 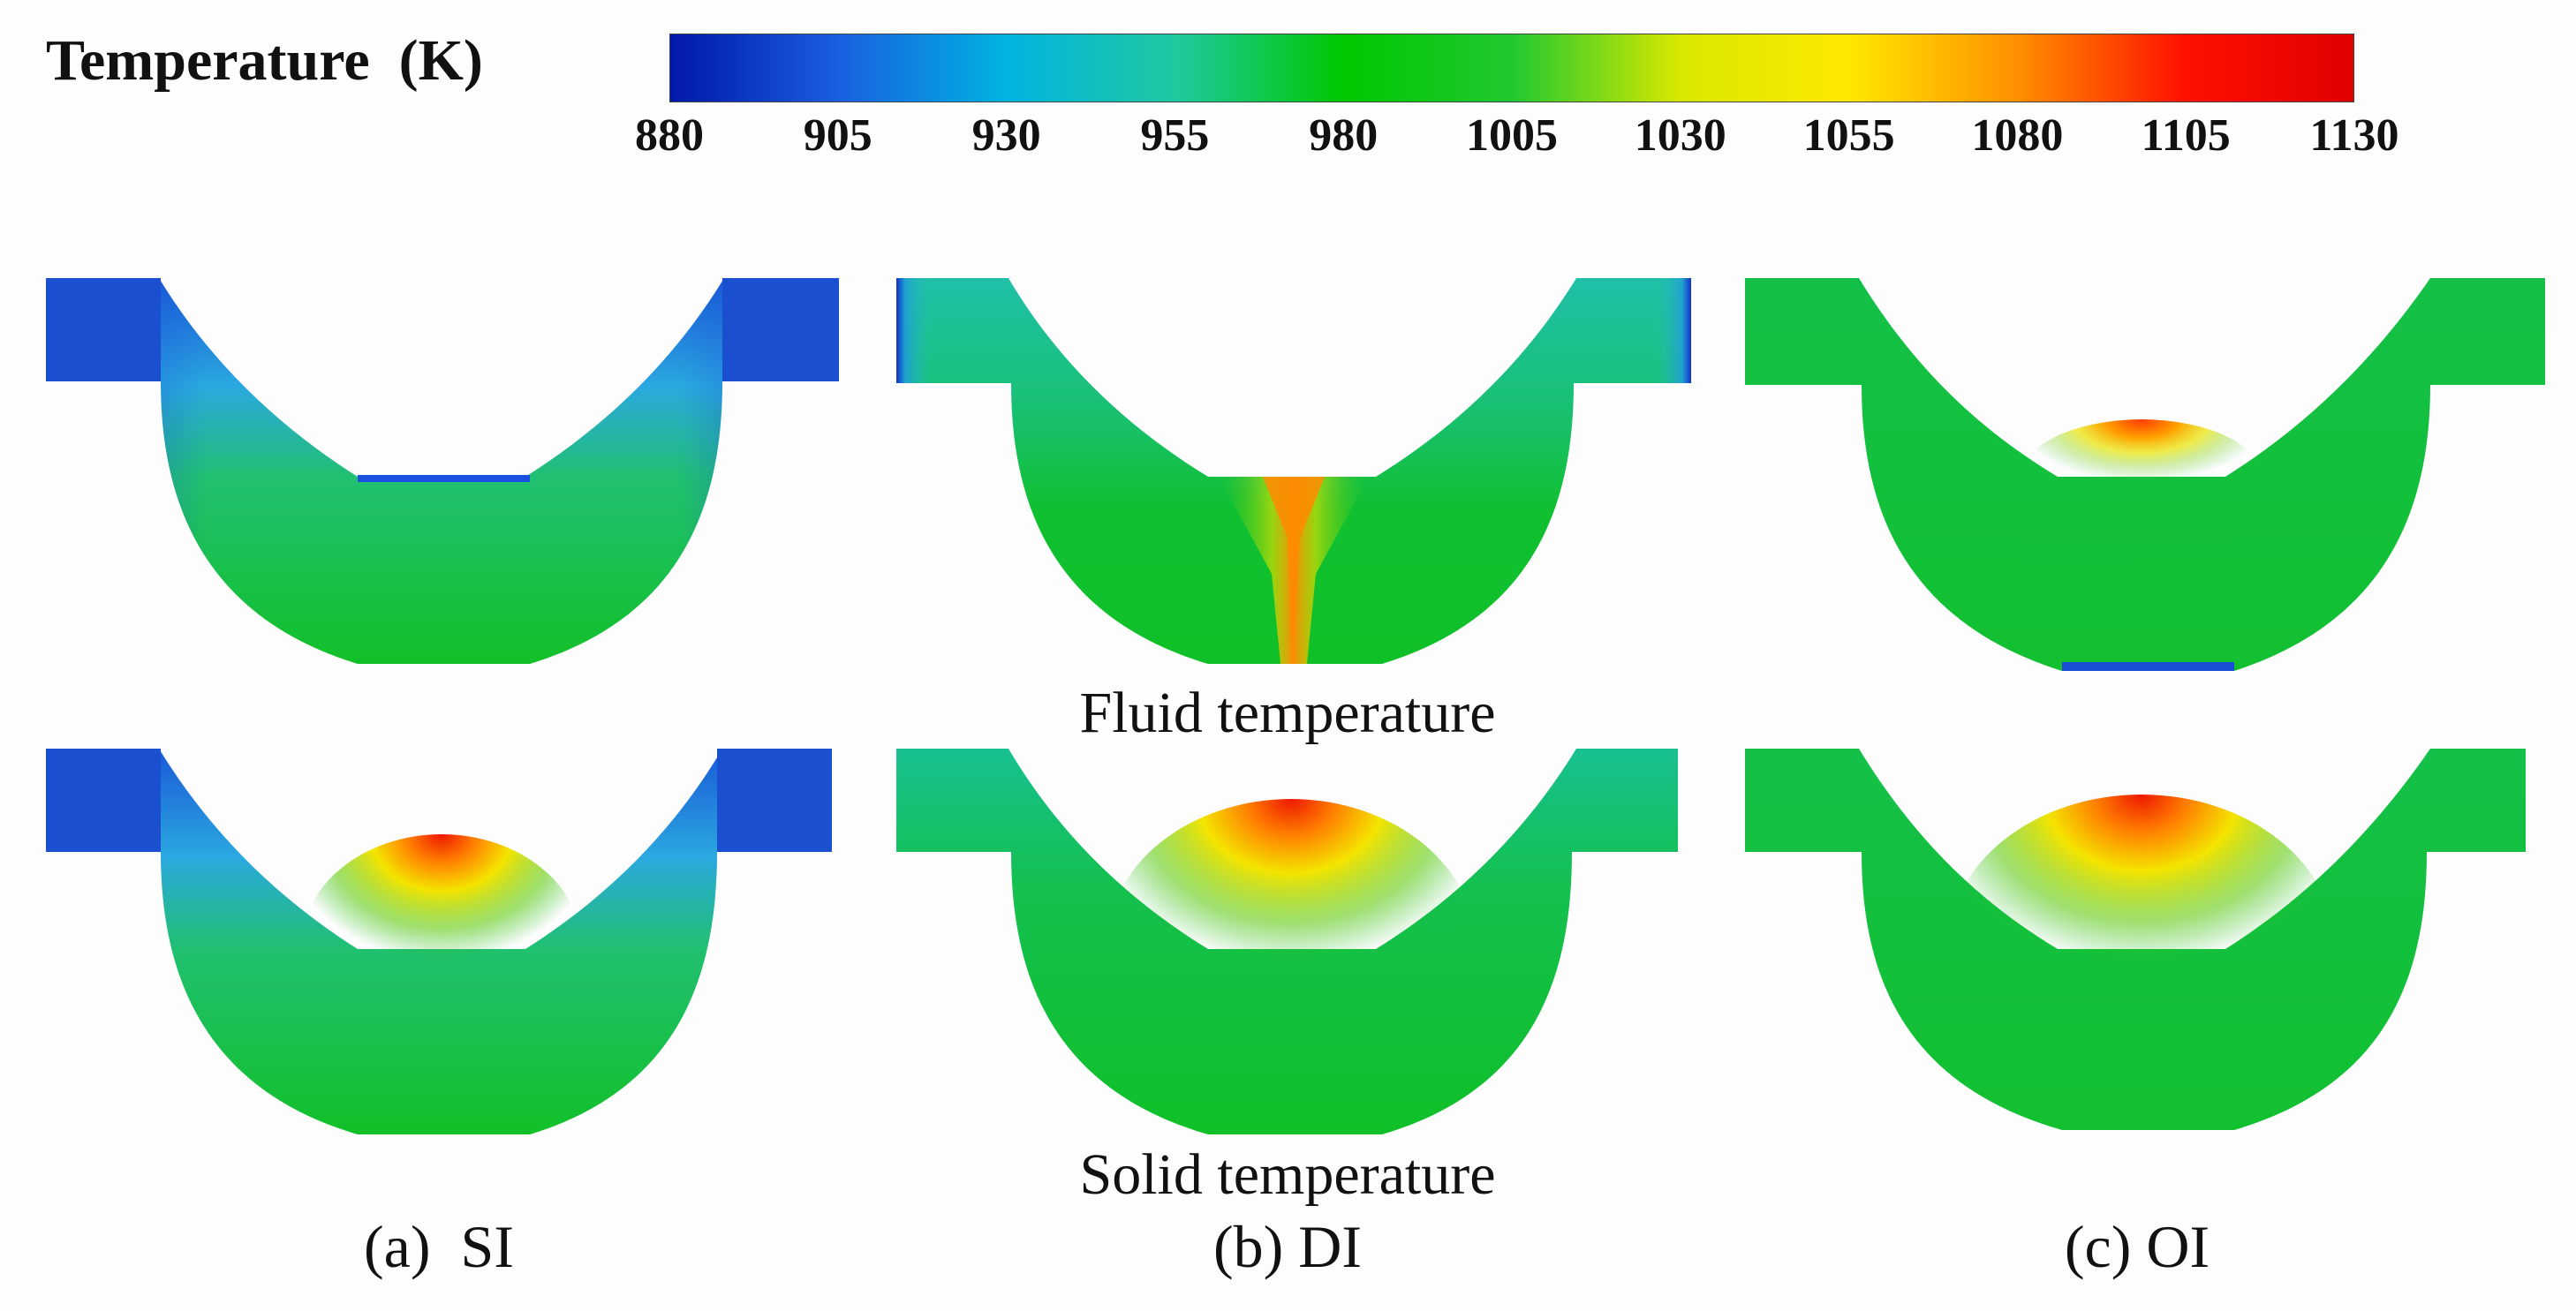 What do you see at coordinates (1848, 136) in the screenshot?
I see `colorbar-tick-label: 1055` at bounding box center [1848, 136].